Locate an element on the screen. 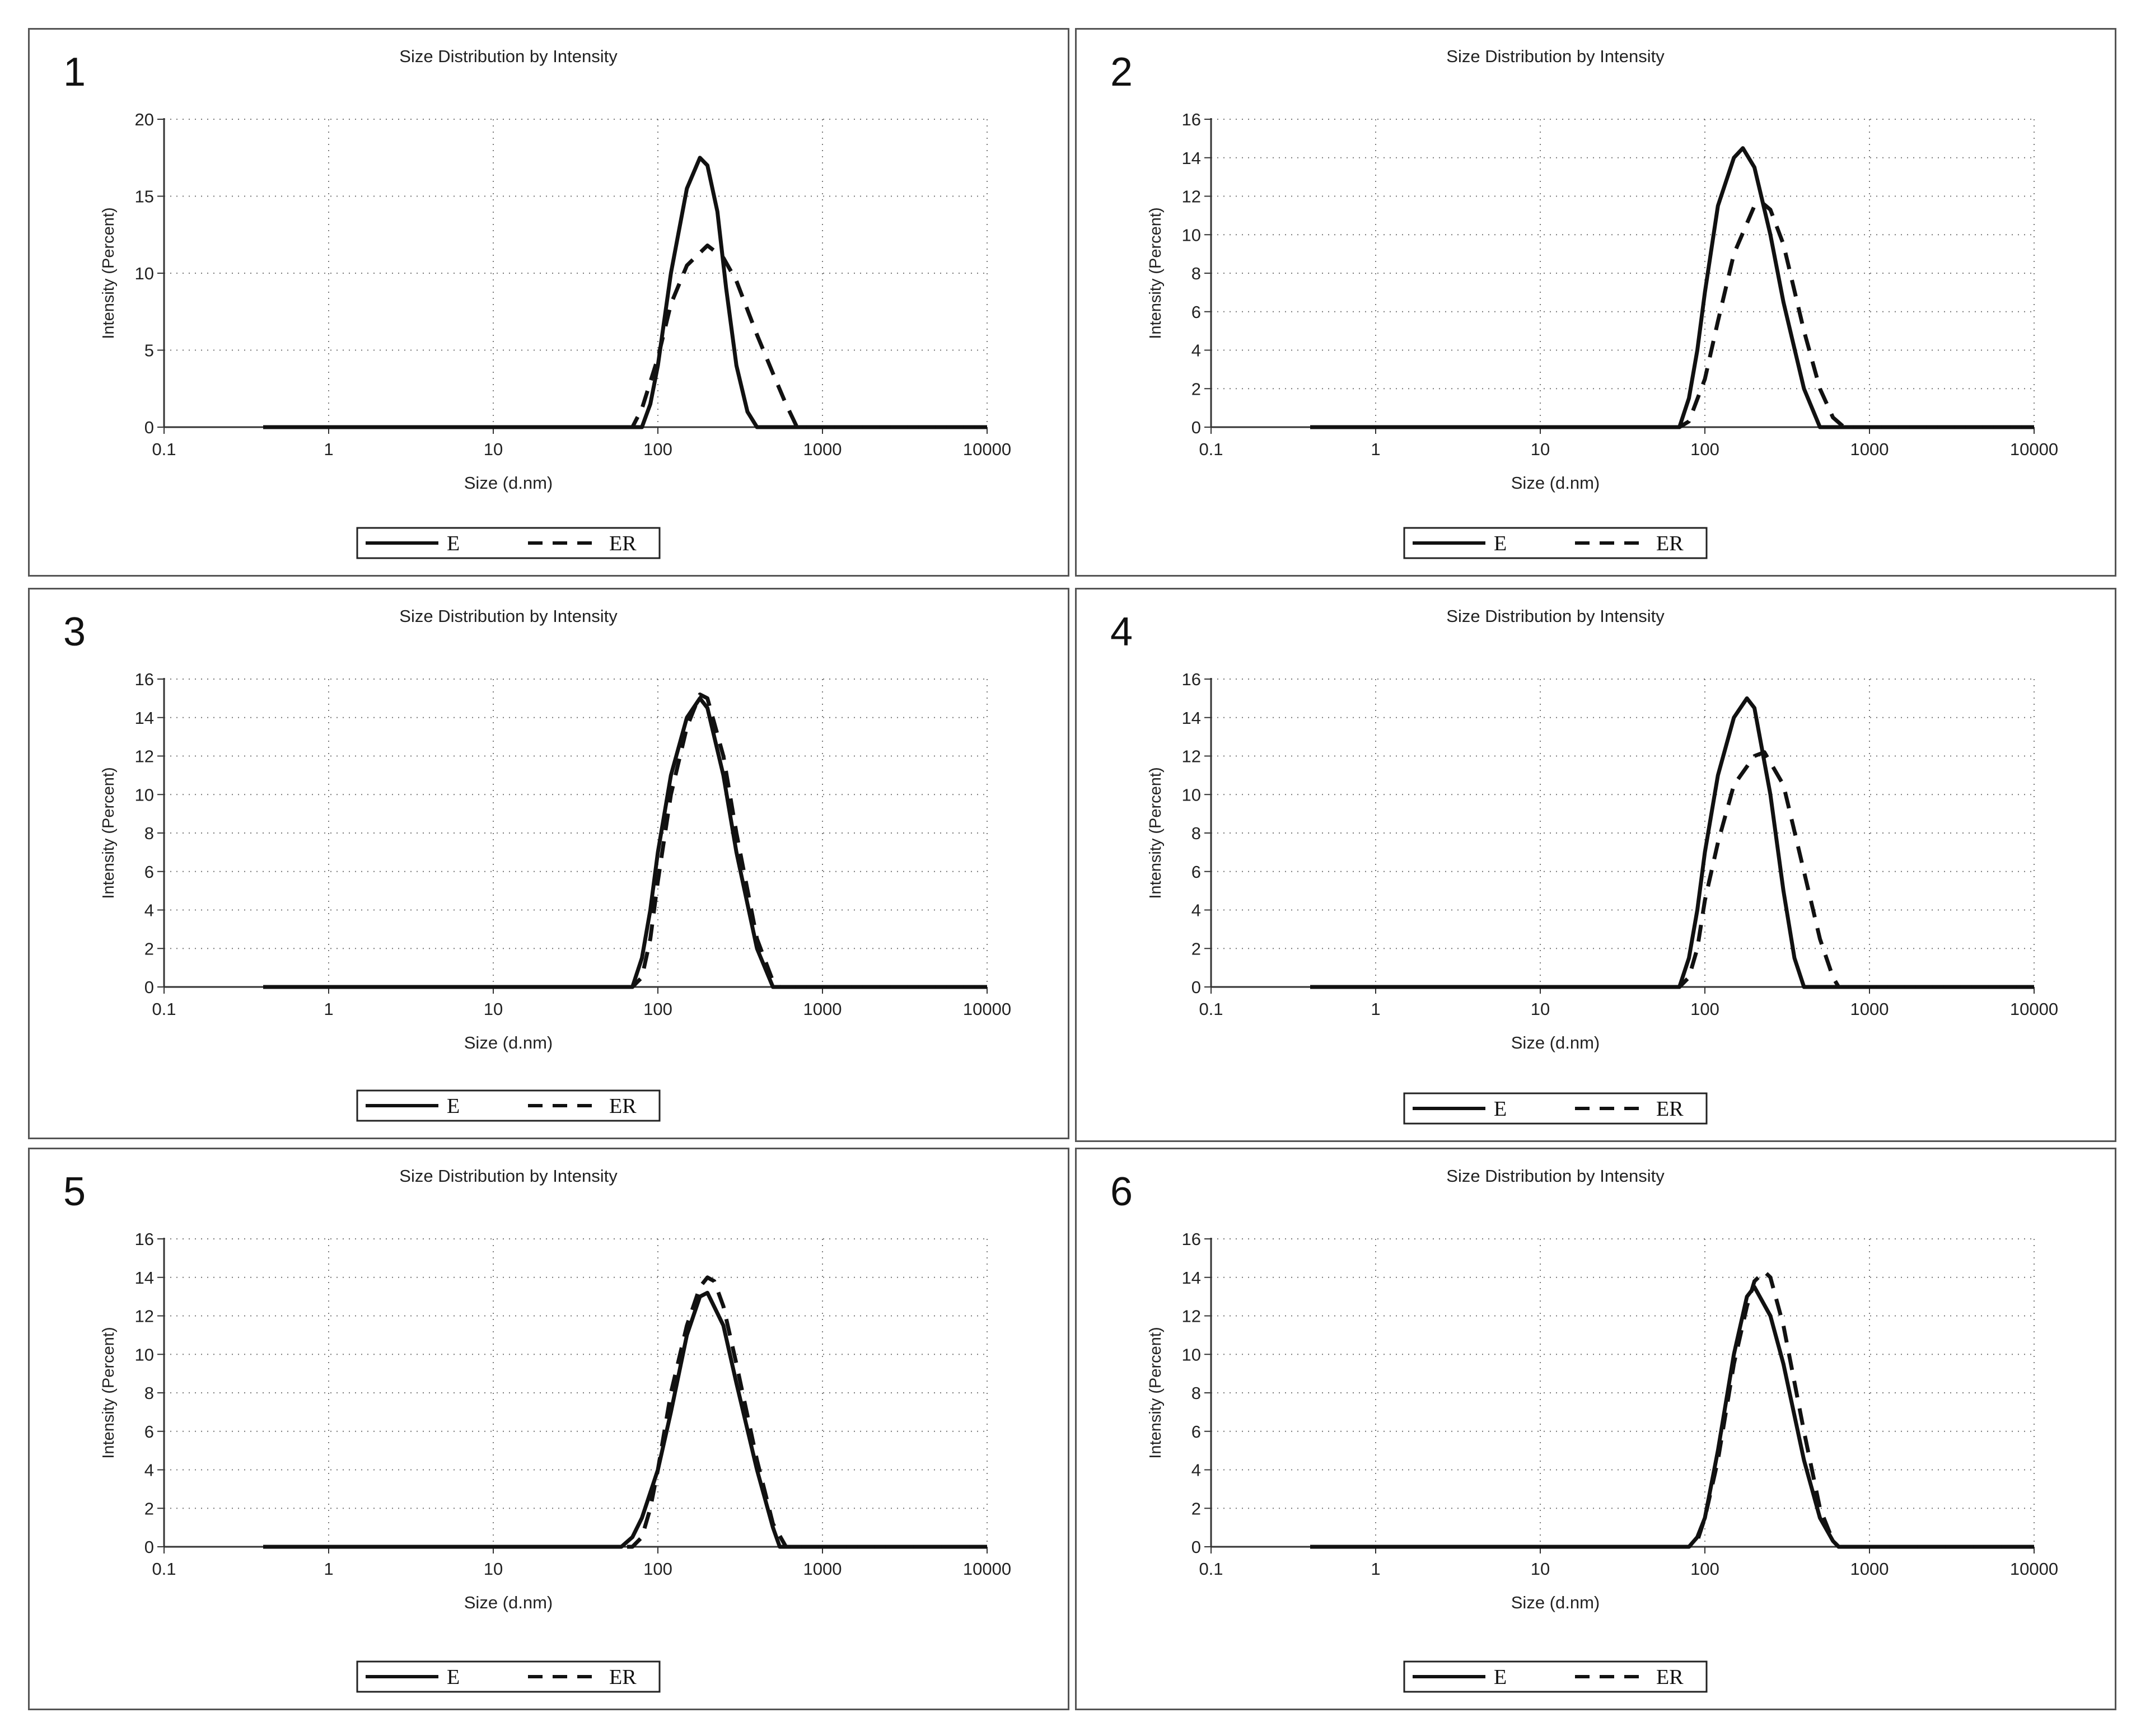 This screenshot has width=2136, height=1736. y-tick-label: 0 is located at coordinates (149, 987).